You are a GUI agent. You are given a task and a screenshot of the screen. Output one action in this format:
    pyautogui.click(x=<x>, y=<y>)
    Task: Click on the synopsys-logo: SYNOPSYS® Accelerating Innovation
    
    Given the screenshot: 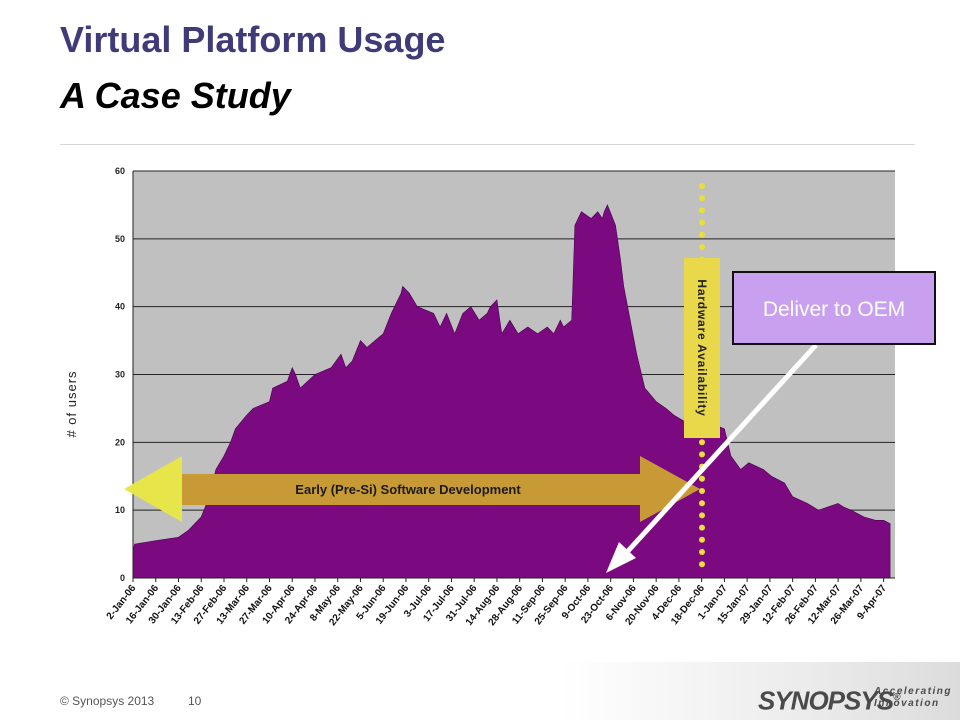 What is the action you would take?
    pyautogui.click(x=855, y=699)
    